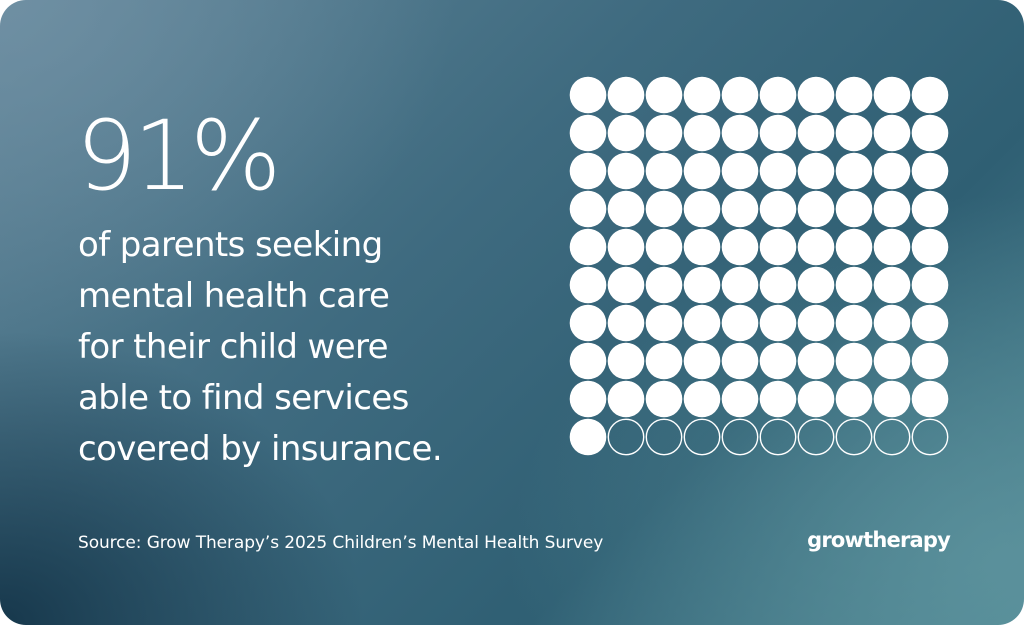 Image resolution: width=1024 pixels, height=625 pixels. I want to click on stat-description-line-2: mental health care, so click(234, 296).